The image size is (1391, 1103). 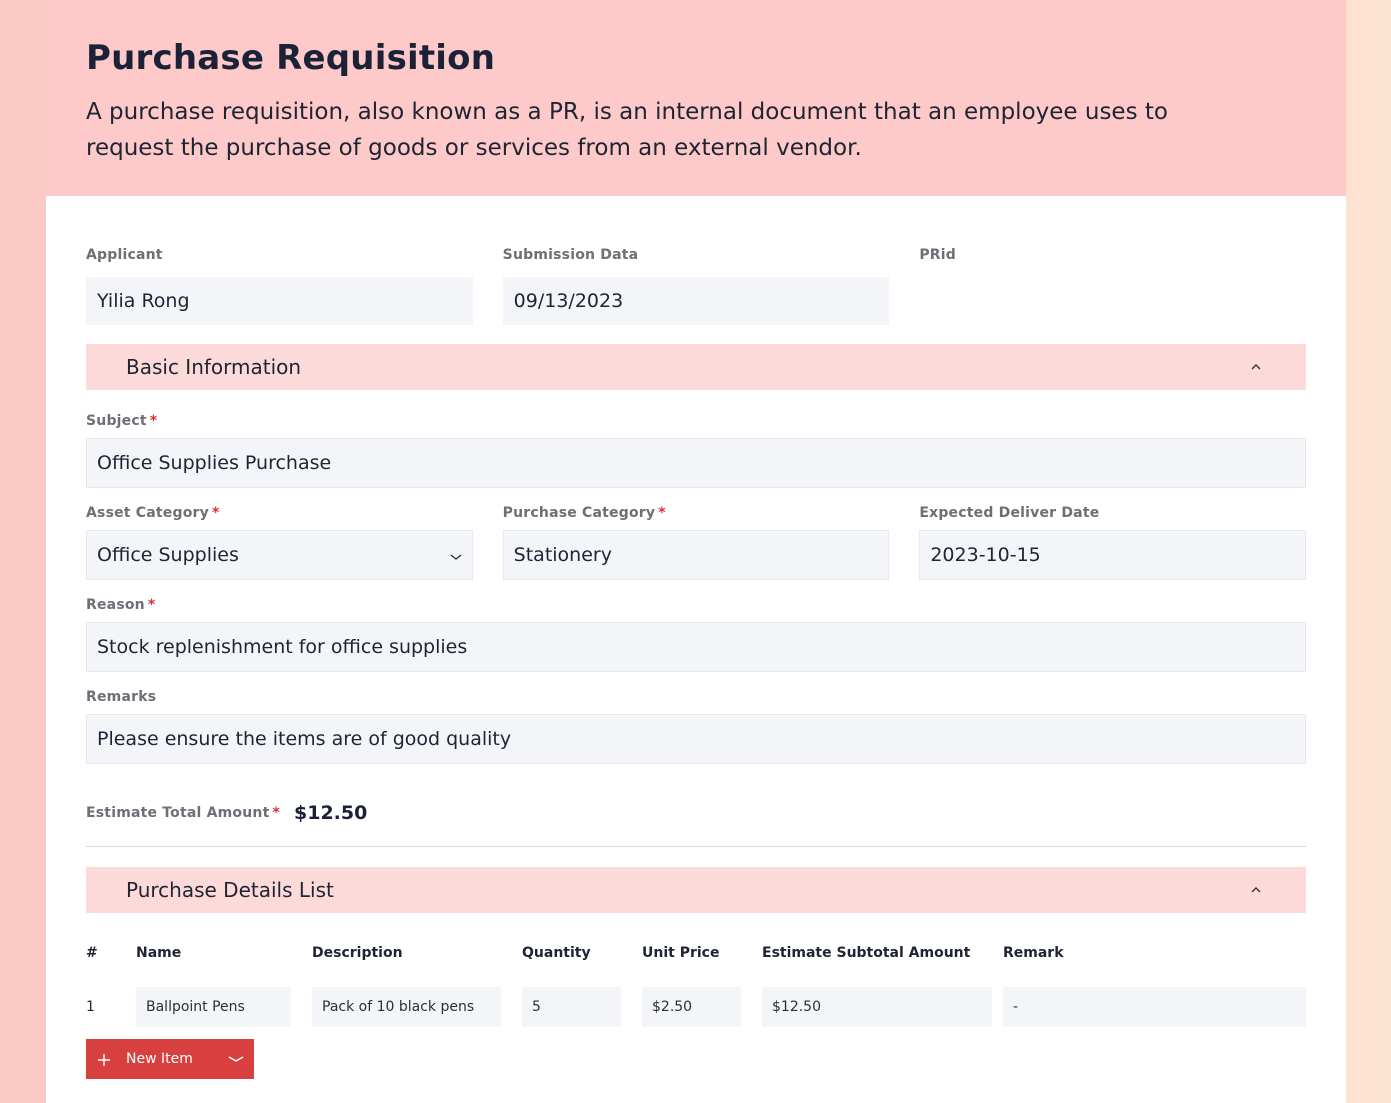 I want to click on new-item-button: New Item, so click(x=170, y=1059).